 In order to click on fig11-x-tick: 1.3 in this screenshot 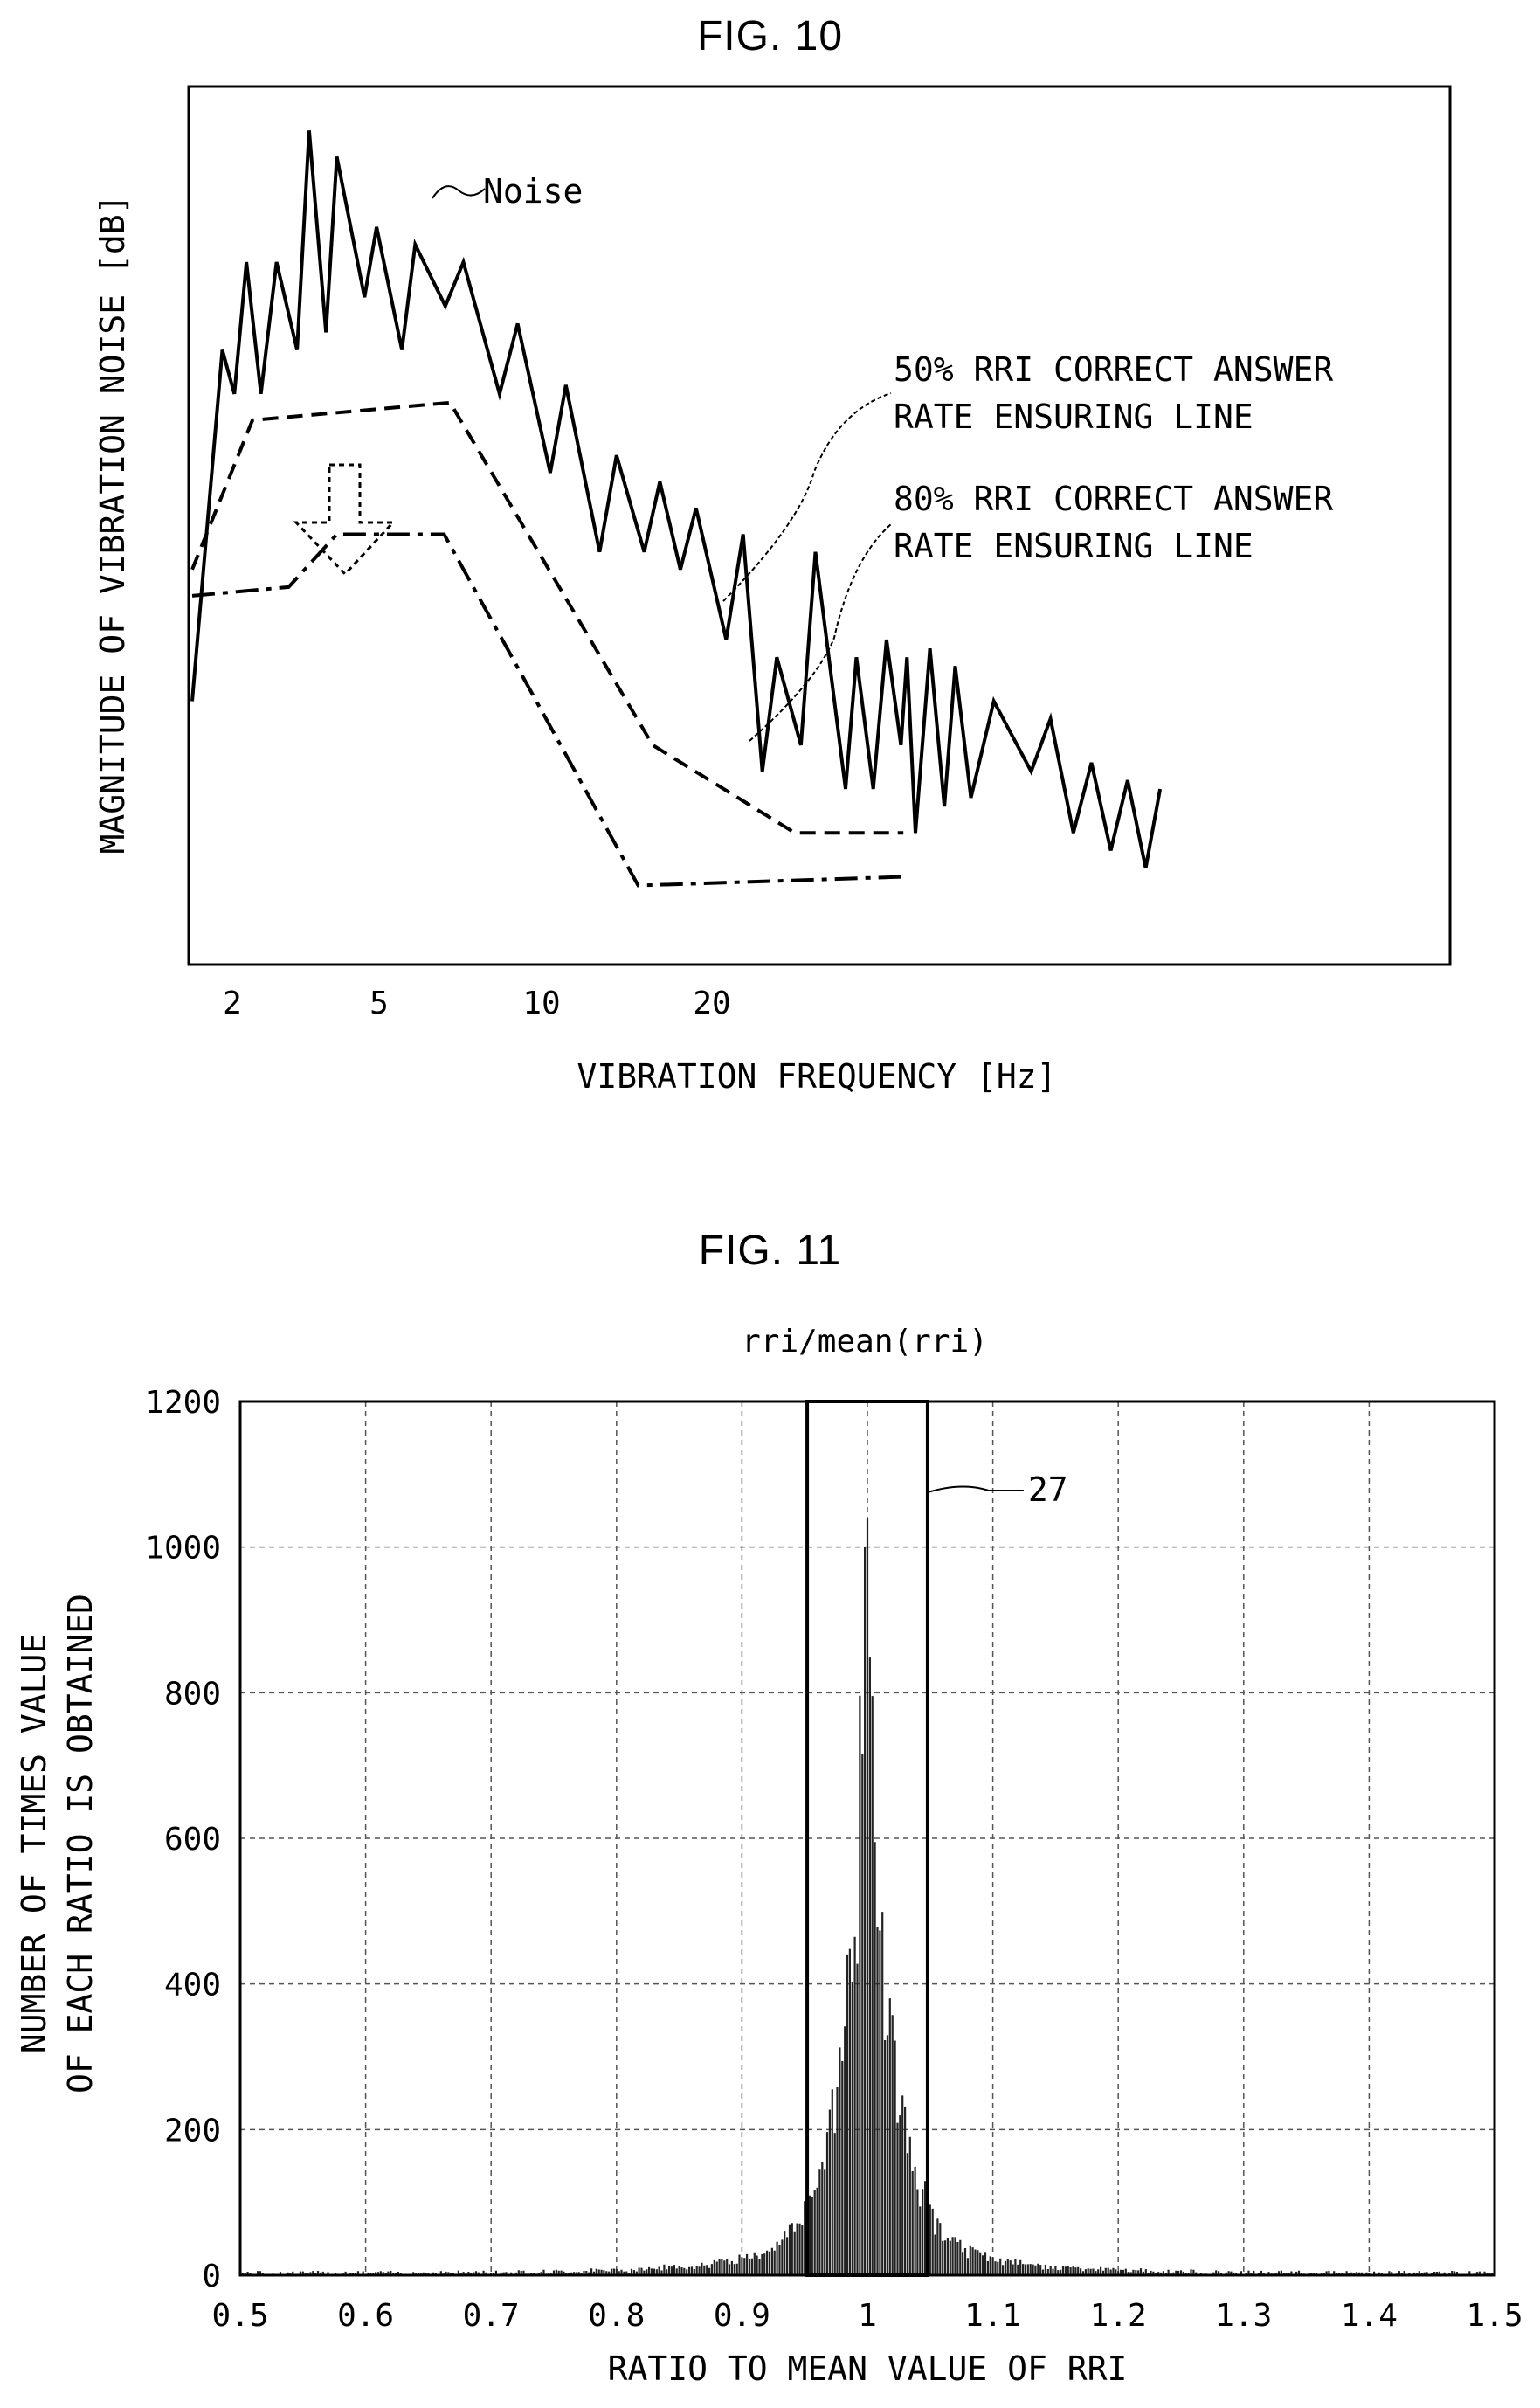, I will do `click(1243, 2316)`.